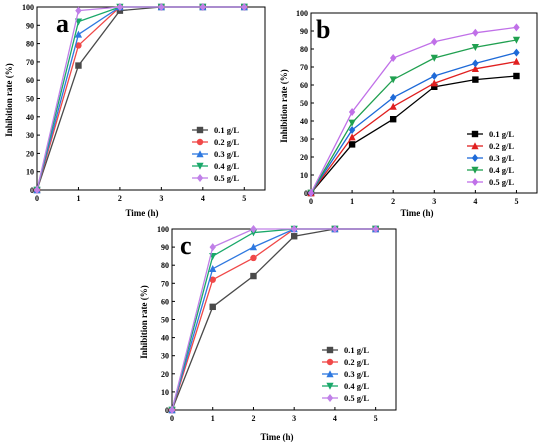  I want to click on legend-item: 0.1 g/L, so click(490, 134).